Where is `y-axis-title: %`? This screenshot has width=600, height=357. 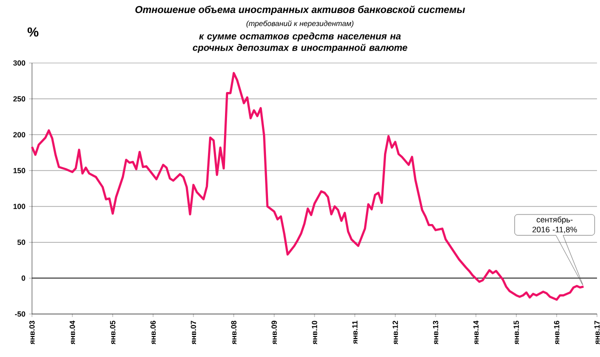 y-axis-title: % is located at coordinates (33, 32).